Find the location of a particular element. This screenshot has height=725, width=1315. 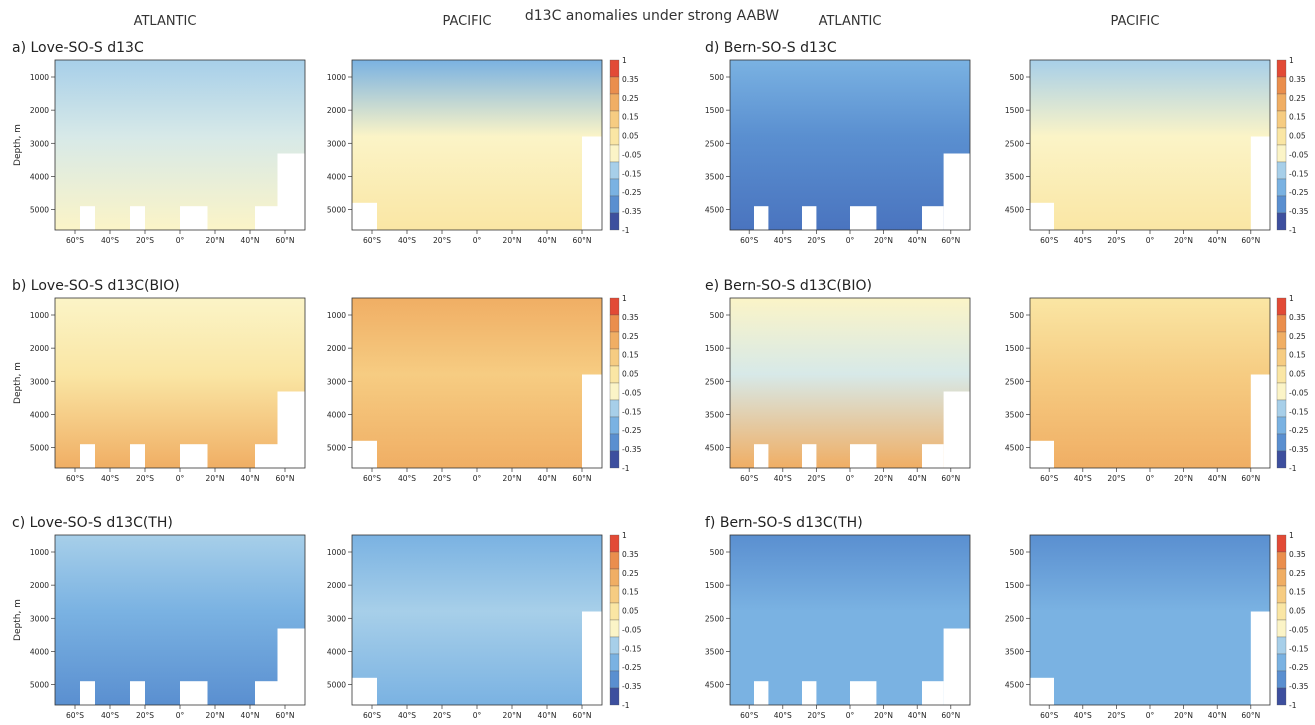

y-tick-label: 3500 is located at coordinates (714, 176).